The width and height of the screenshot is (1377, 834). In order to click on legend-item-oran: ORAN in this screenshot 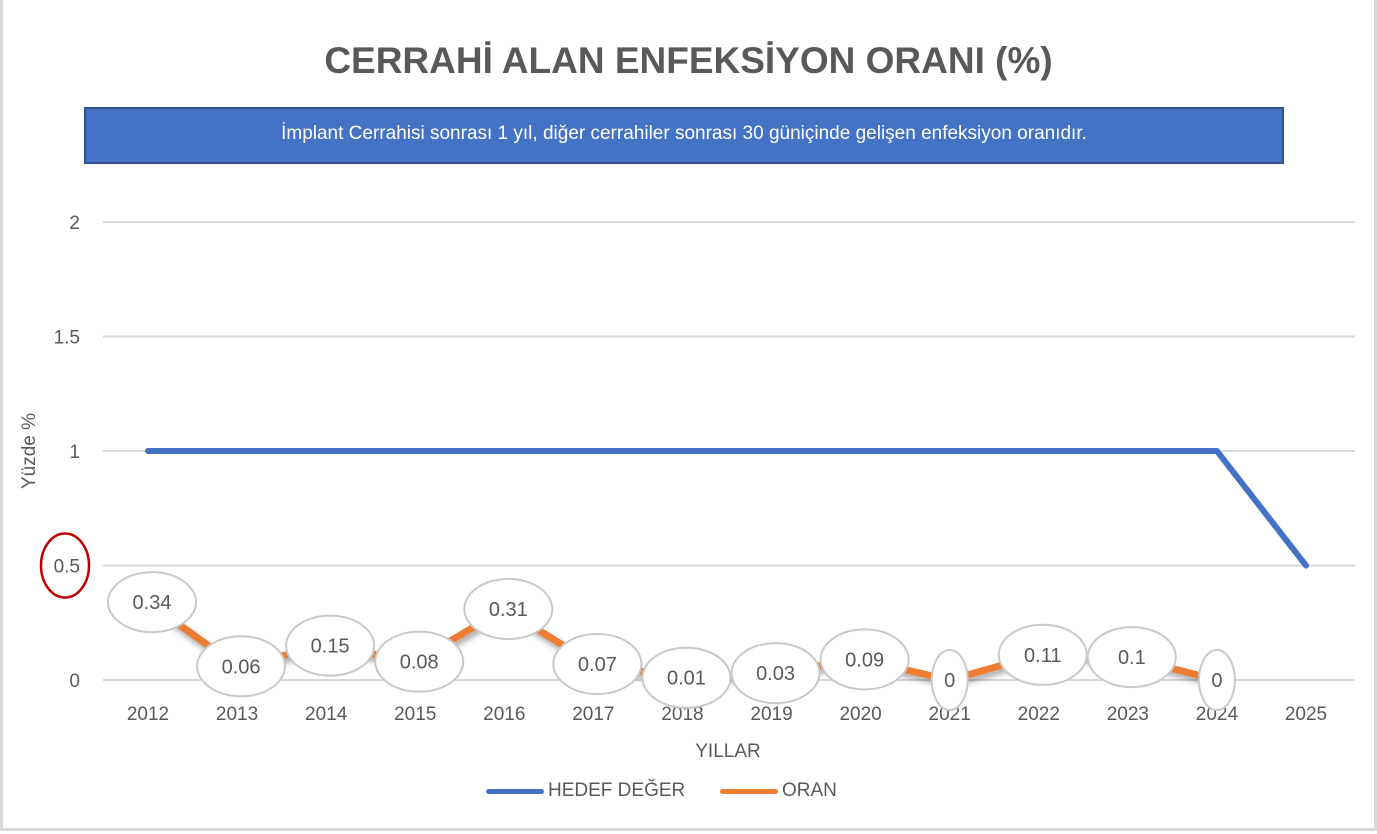, I will do `click(778, 791)`.